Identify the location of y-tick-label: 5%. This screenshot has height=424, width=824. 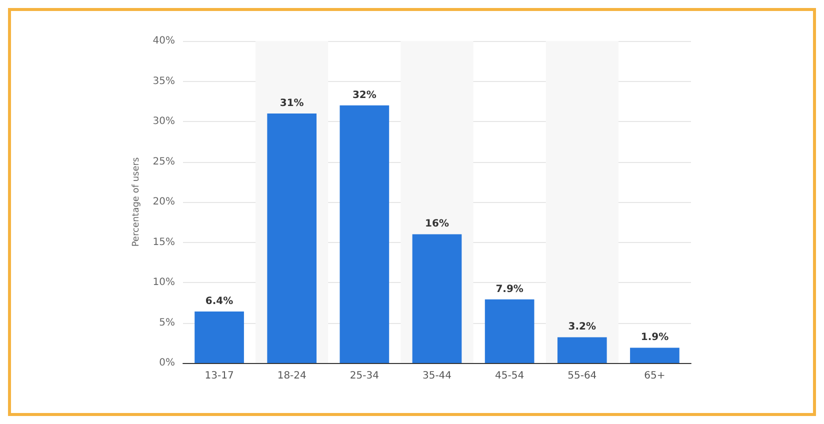
(167, 322).